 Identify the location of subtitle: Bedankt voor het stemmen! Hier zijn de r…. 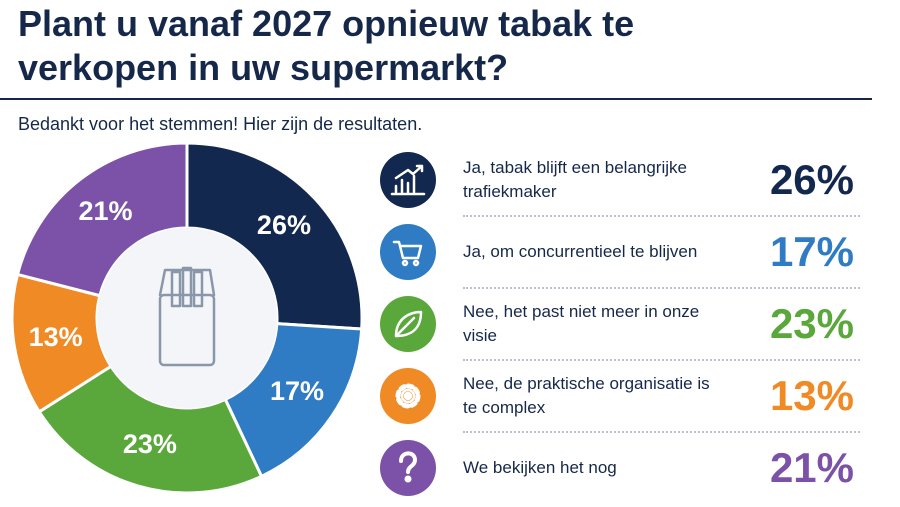
(220, 124).